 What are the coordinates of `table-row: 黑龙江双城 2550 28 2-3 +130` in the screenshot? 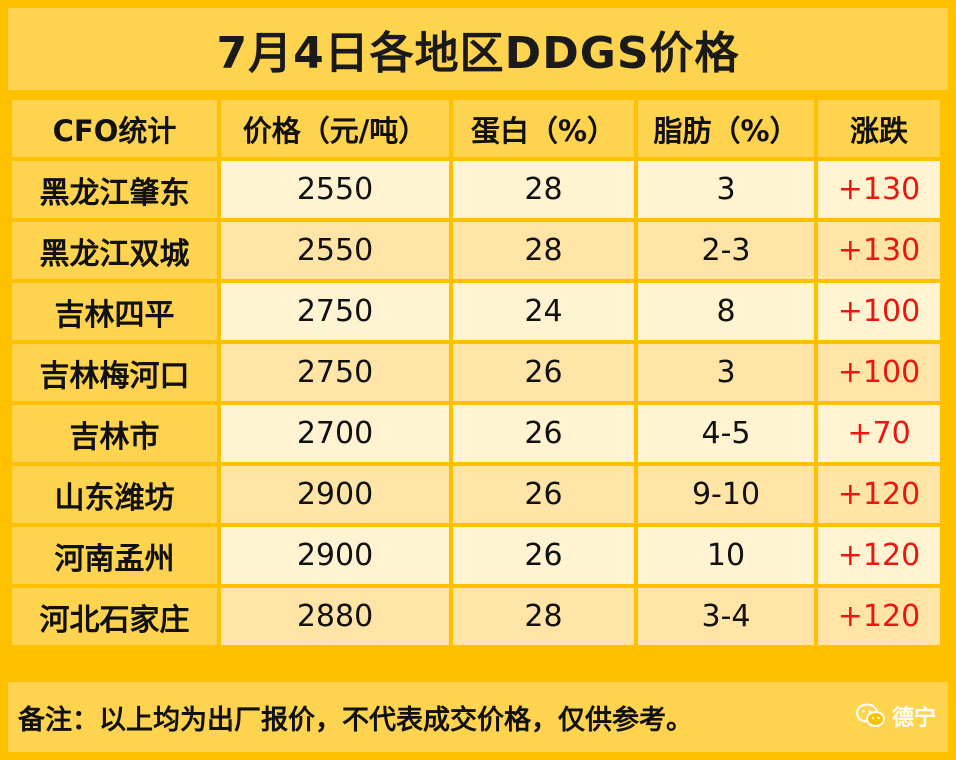 It's located at (476, 250).